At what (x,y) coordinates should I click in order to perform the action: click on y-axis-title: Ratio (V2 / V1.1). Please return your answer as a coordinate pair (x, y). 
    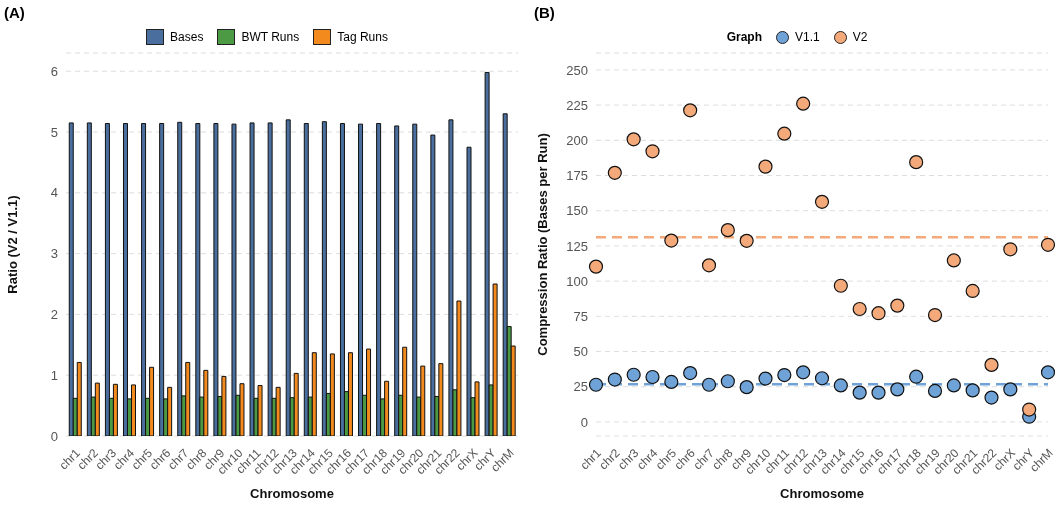
    Looking at the image, I should click on (12, 244).